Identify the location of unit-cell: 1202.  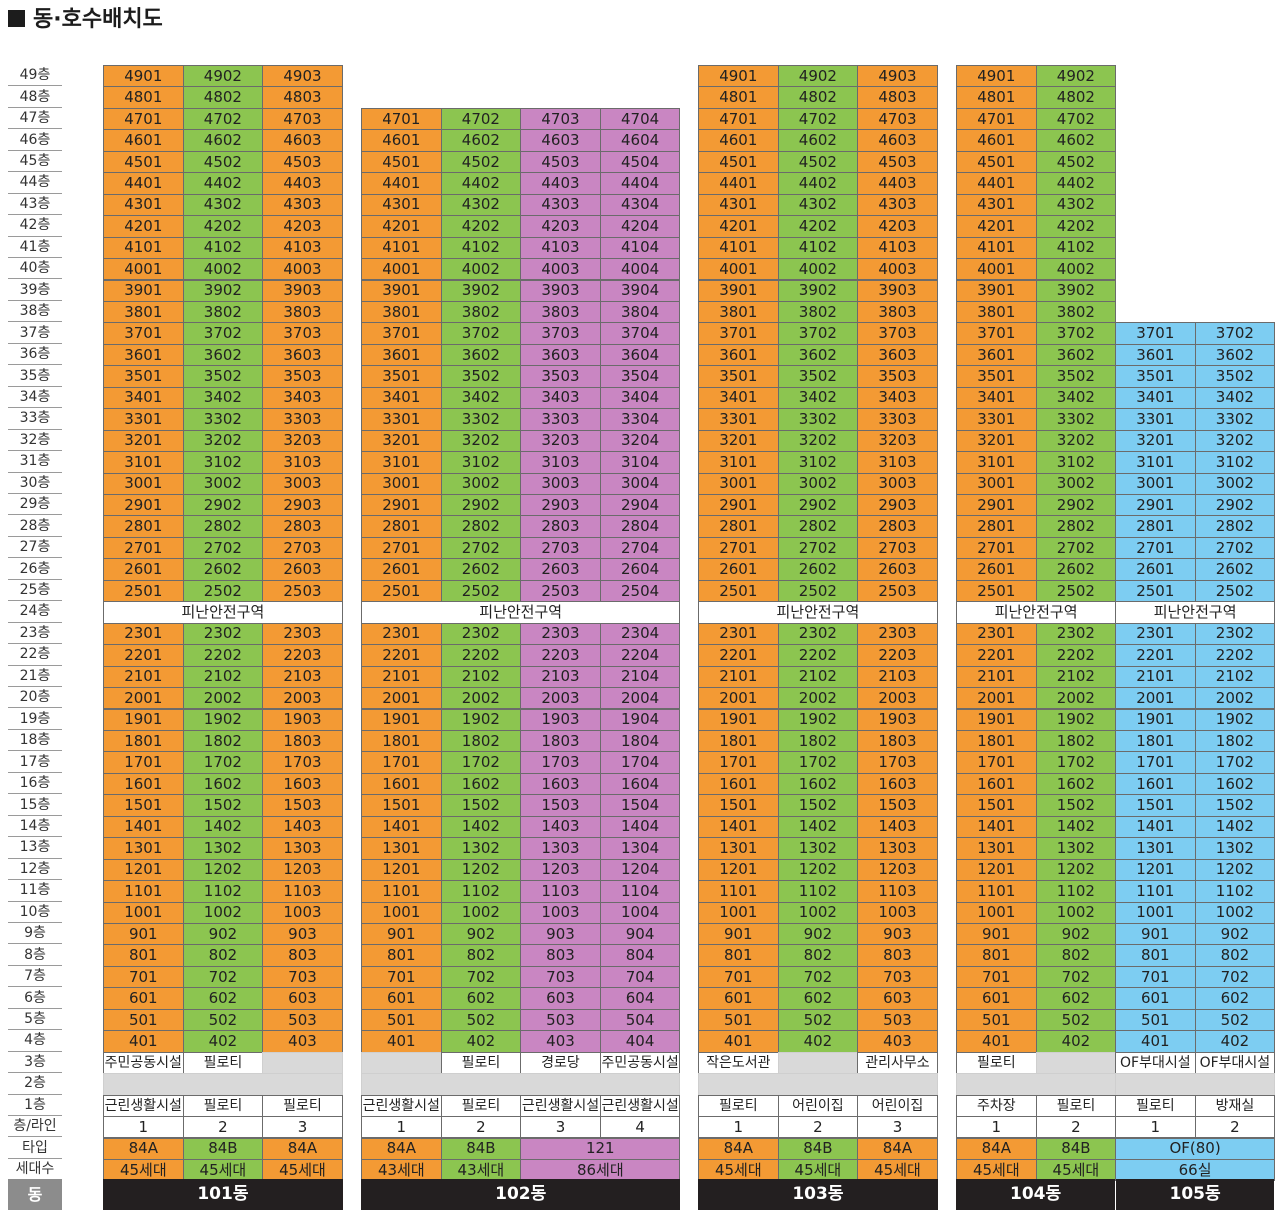
(1235, 870).